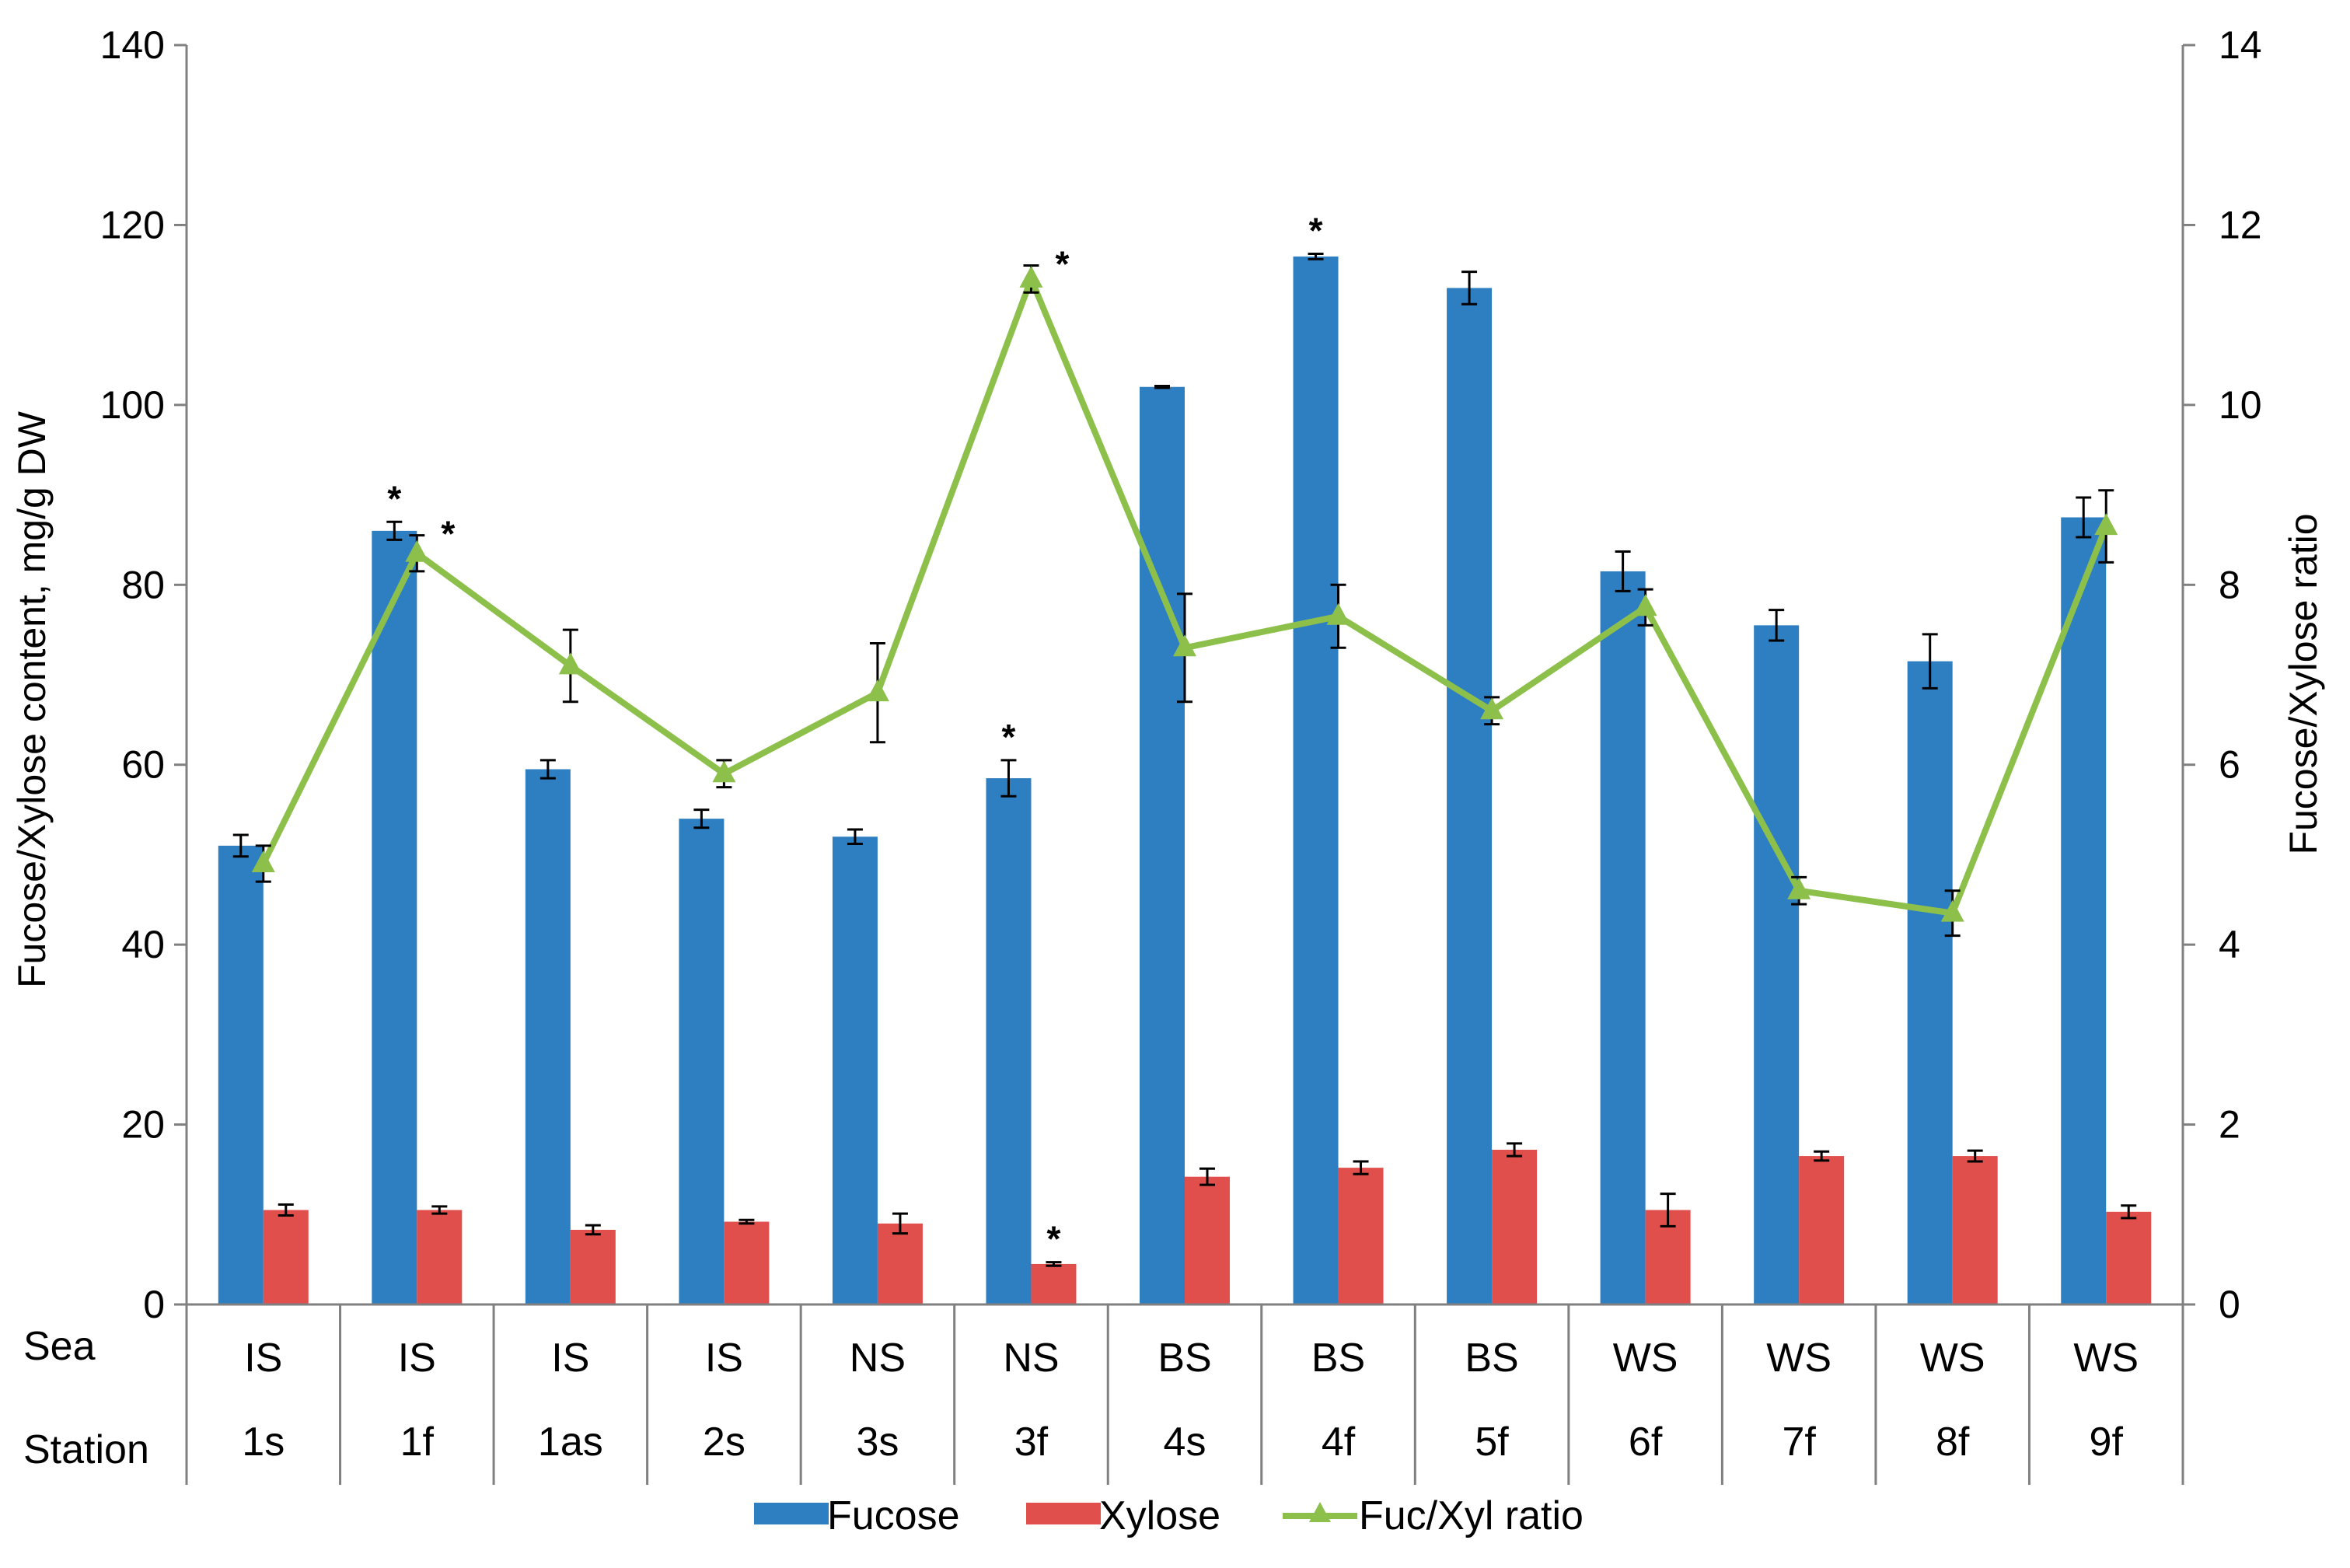  I want to click on y2-axis-title: Fucose/Xylose ratio, so click(2303, 683).